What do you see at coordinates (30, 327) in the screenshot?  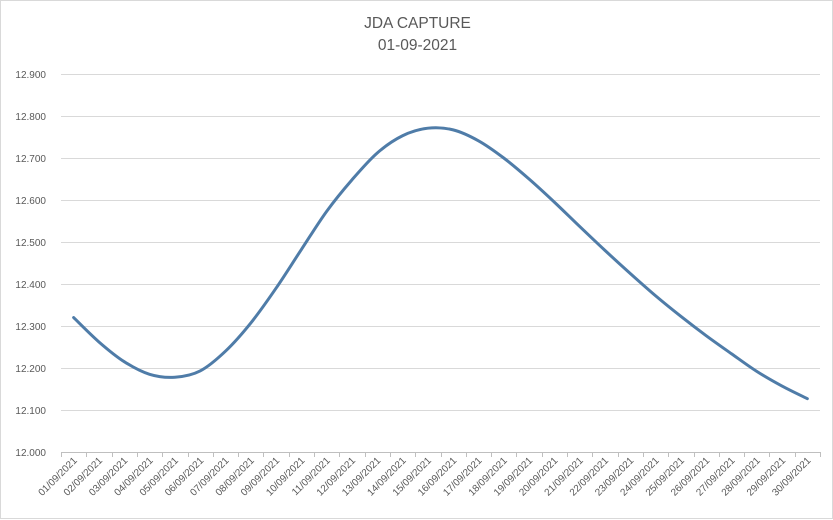 I see `y-tick-label: 12.300` at bounding box center [30, 327].